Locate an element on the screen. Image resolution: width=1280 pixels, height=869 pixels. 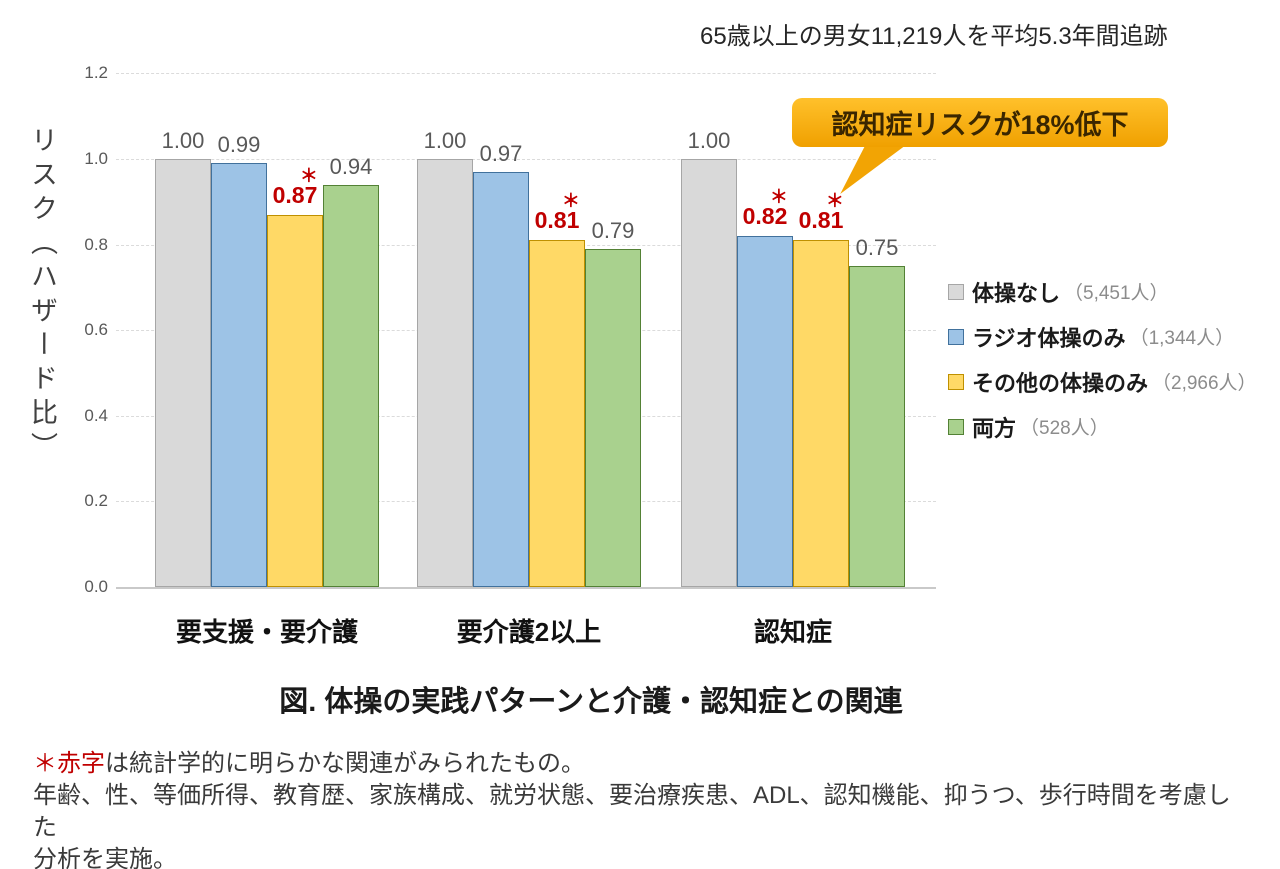
legend-series-count: （2,966人） is located at coordinates (1204, 383).